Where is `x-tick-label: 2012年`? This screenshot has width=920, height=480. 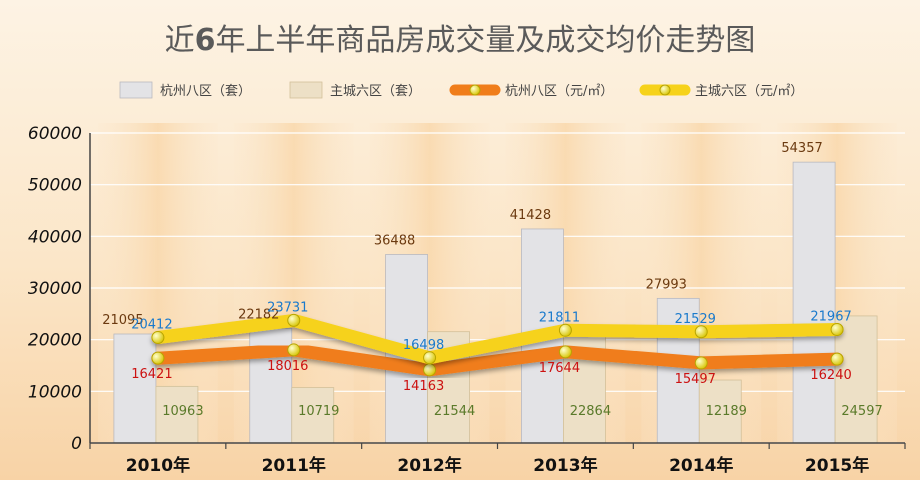 x-tick-label: 2012年 is located at coordinates (429, 465).